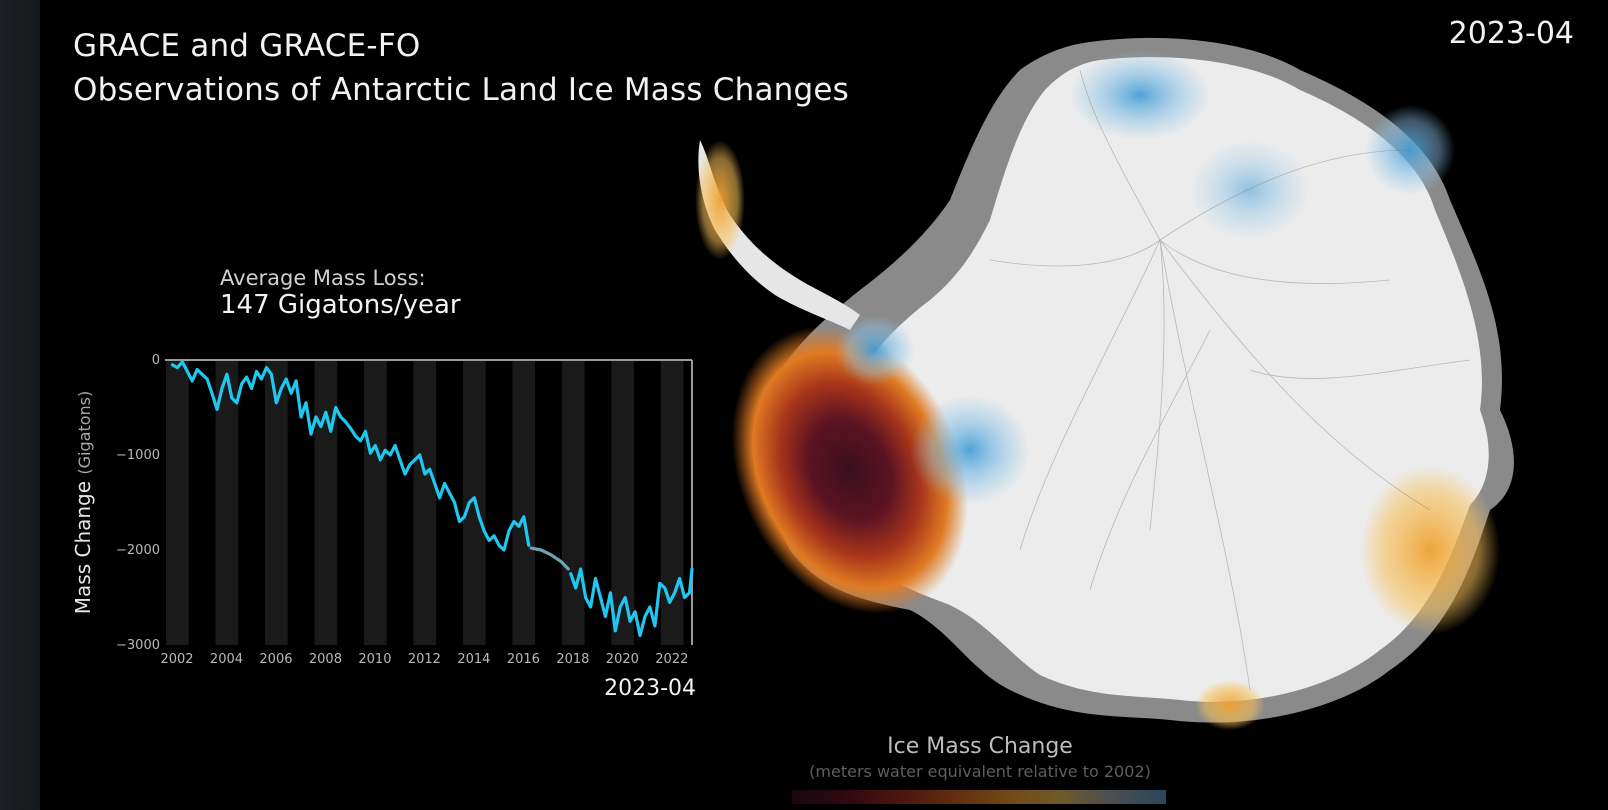 This screenshot has height=810, width=1608. Describe the element at coordinates (156, 360) in the screenshot. I see `y-tick-label: 0` at that location.